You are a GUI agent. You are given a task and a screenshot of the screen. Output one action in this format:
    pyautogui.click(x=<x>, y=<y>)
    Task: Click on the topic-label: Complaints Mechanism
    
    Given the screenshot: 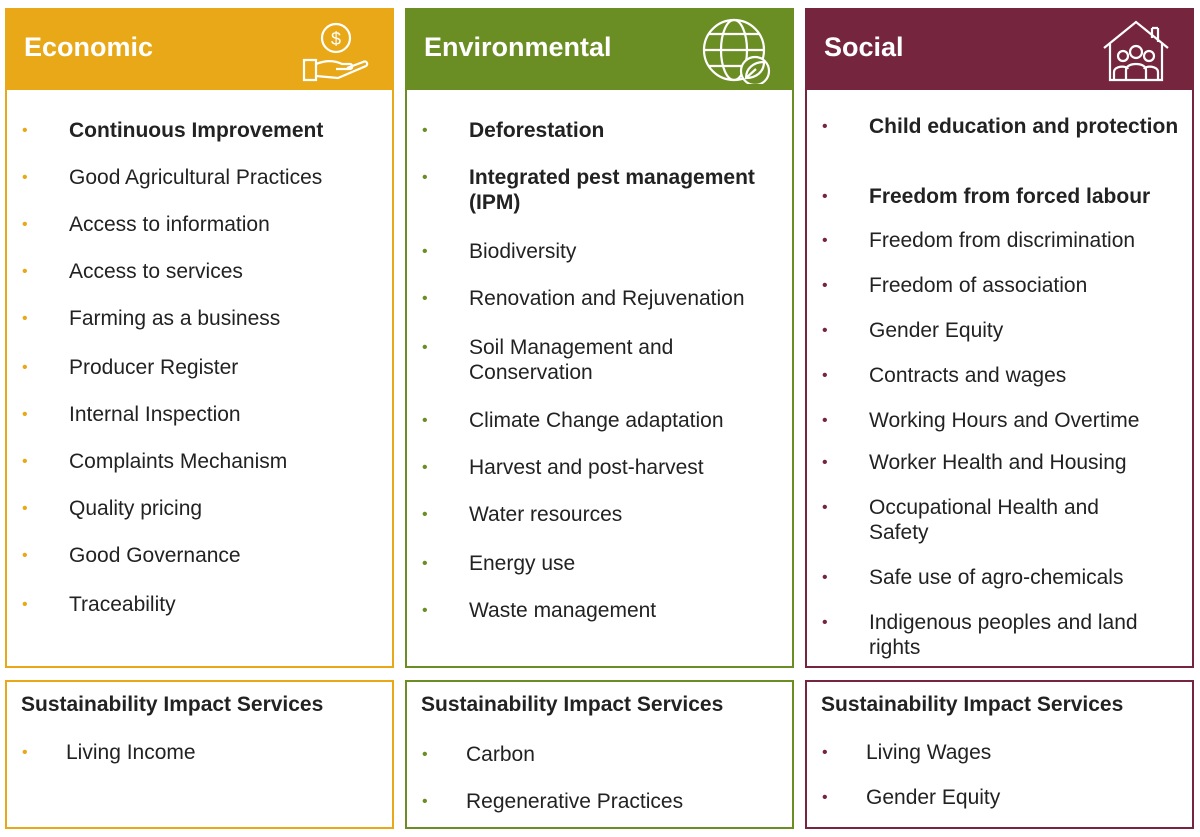 What is the action you would take?
    pyautogui.click(x=178, y=461)
    